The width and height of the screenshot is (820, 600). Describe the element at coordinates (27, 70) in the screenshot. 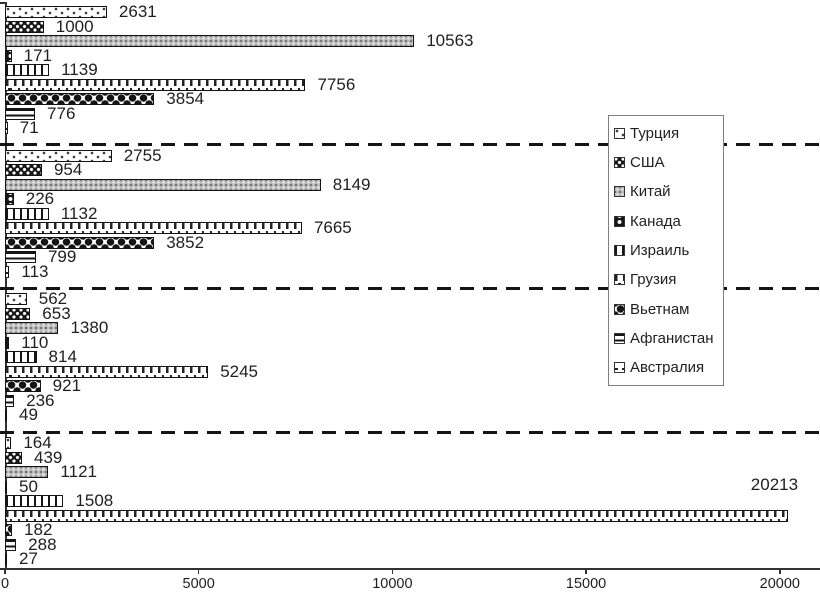

I see `bar-Израиль-group1` at that location.